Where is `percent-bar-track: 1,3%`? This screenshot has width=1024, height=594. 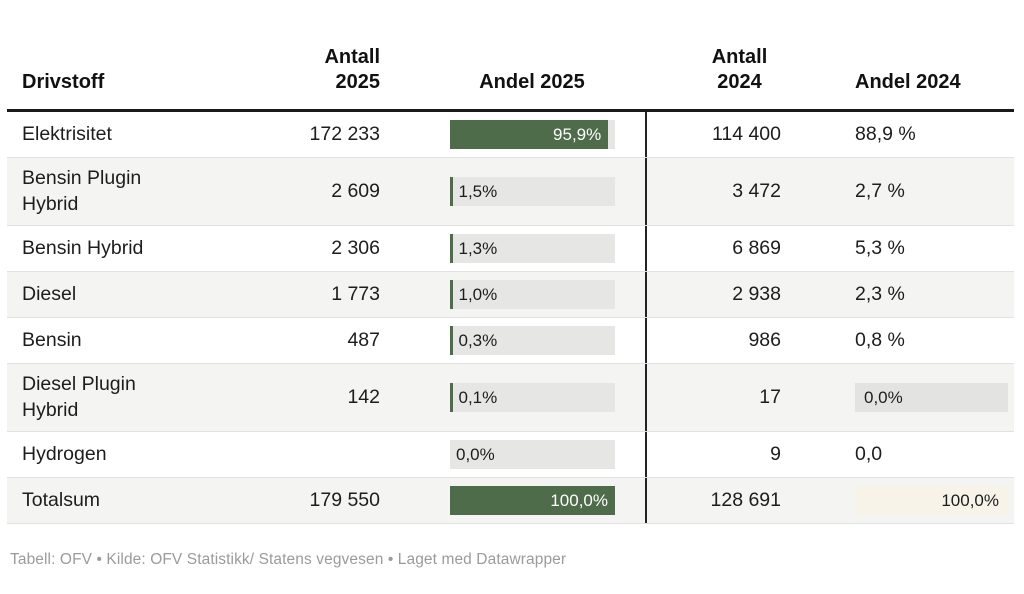 percent-bar-track: 1,3% is located at coordinates (532, 248).